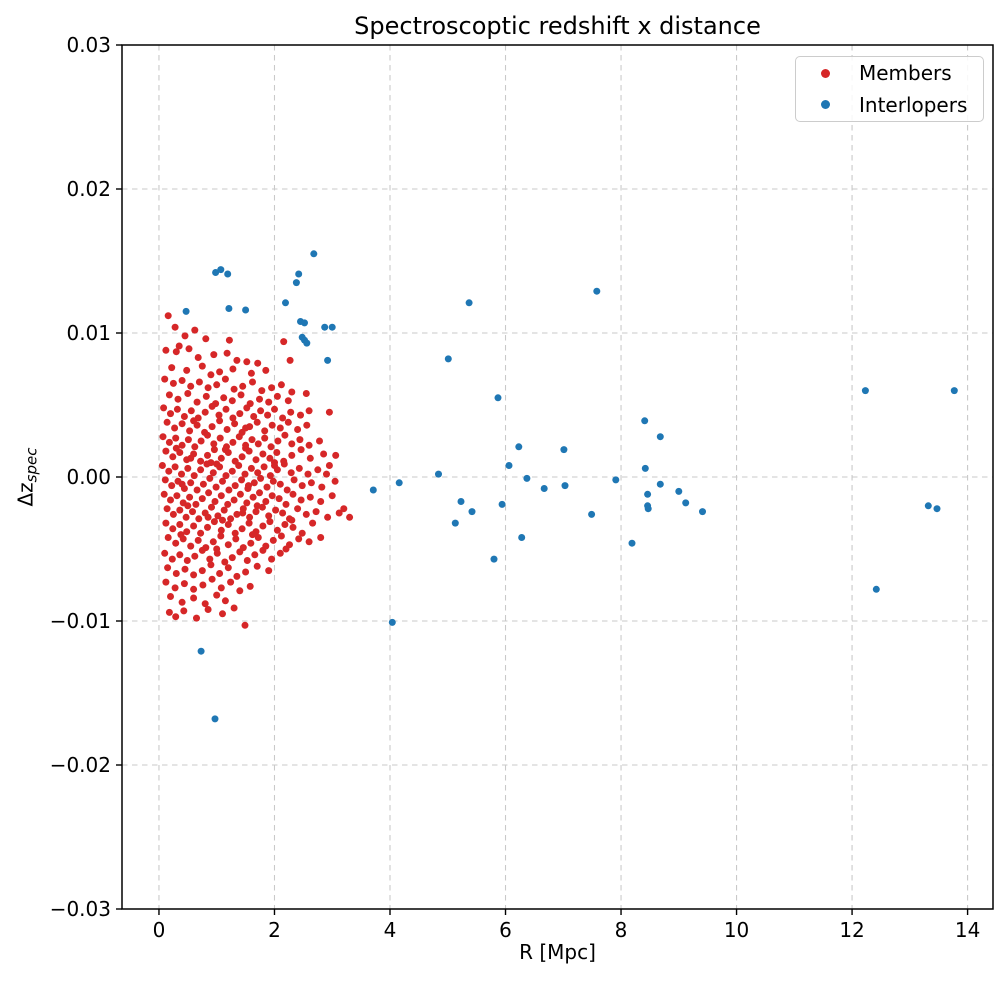 The height and width of the screenshot is (983, 1008). Describe the element at coordinates (889, 73) in the screenshot. I see `legend-item-members: Members` at that location.